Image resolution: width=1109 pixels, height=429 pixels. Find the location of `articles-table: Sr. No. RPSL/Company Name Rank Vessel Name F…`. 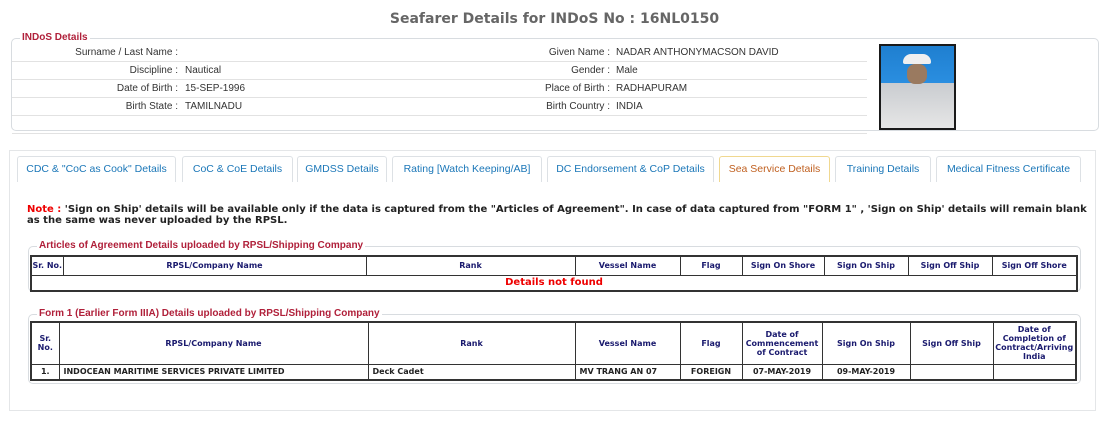

articles-table: Sr. No. RPSL/Company Name Rank Vessel Name F… is located at coordinates (554, 273).